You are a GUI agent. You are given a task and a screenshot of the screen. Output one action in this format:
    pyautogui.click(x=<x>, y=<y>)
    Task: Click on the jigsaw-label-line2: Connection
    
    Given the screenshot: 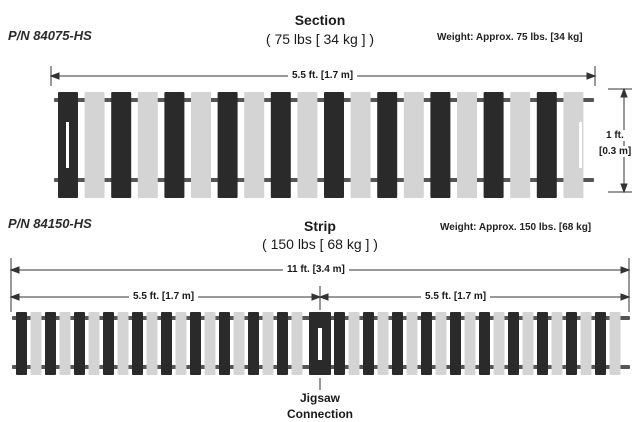 What is the action you would take?
    pyautogui.click(x=320, y=414)
    